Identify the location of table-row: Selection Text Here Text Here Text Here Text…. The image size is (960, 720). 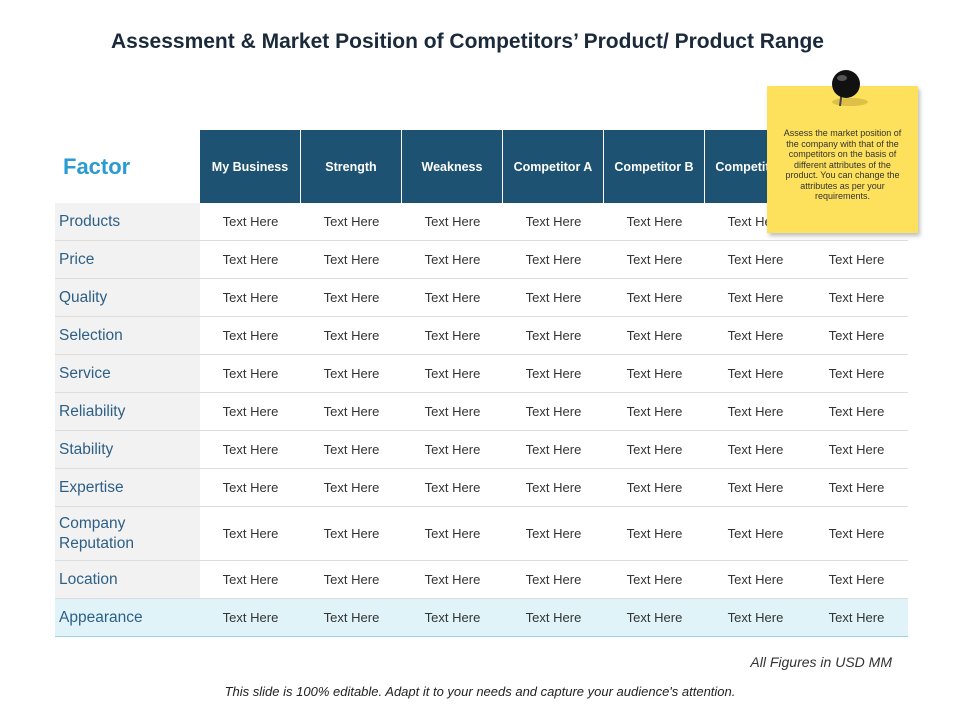
(481, 336).